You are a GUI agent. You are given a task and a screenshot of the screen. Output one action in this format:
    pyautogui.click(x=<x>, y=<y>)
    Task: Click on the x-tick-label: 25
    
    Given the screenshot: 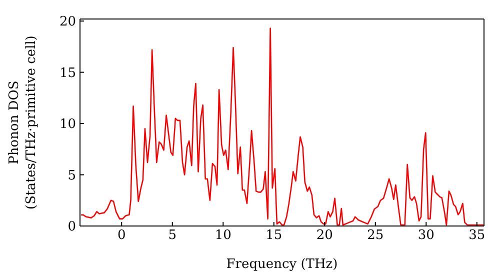 What is the action you would take?
    pyautogui.click(x=375, y=236)
    